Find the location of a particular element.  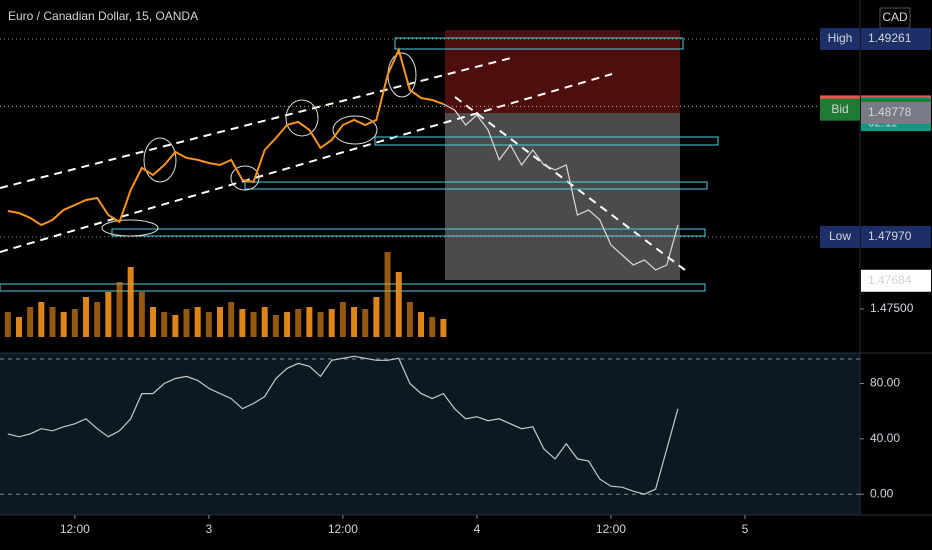

x-tick-label: 5 is located at coordinates (745, 529).